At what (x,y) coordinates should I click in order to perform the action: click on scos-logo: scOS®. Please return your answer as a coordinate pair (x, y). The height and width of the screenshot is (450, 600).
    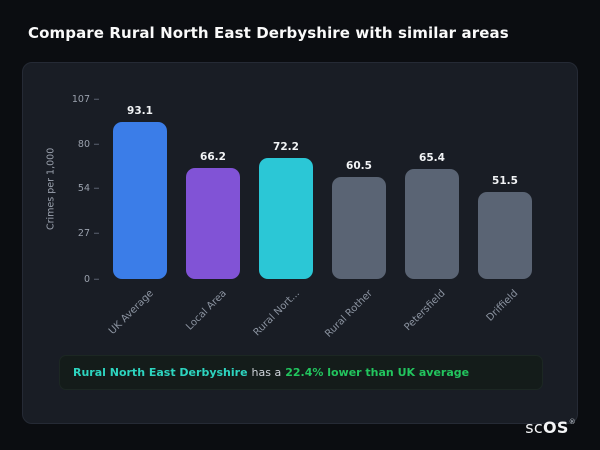
    Looking at the image, I should click on (550, 427).